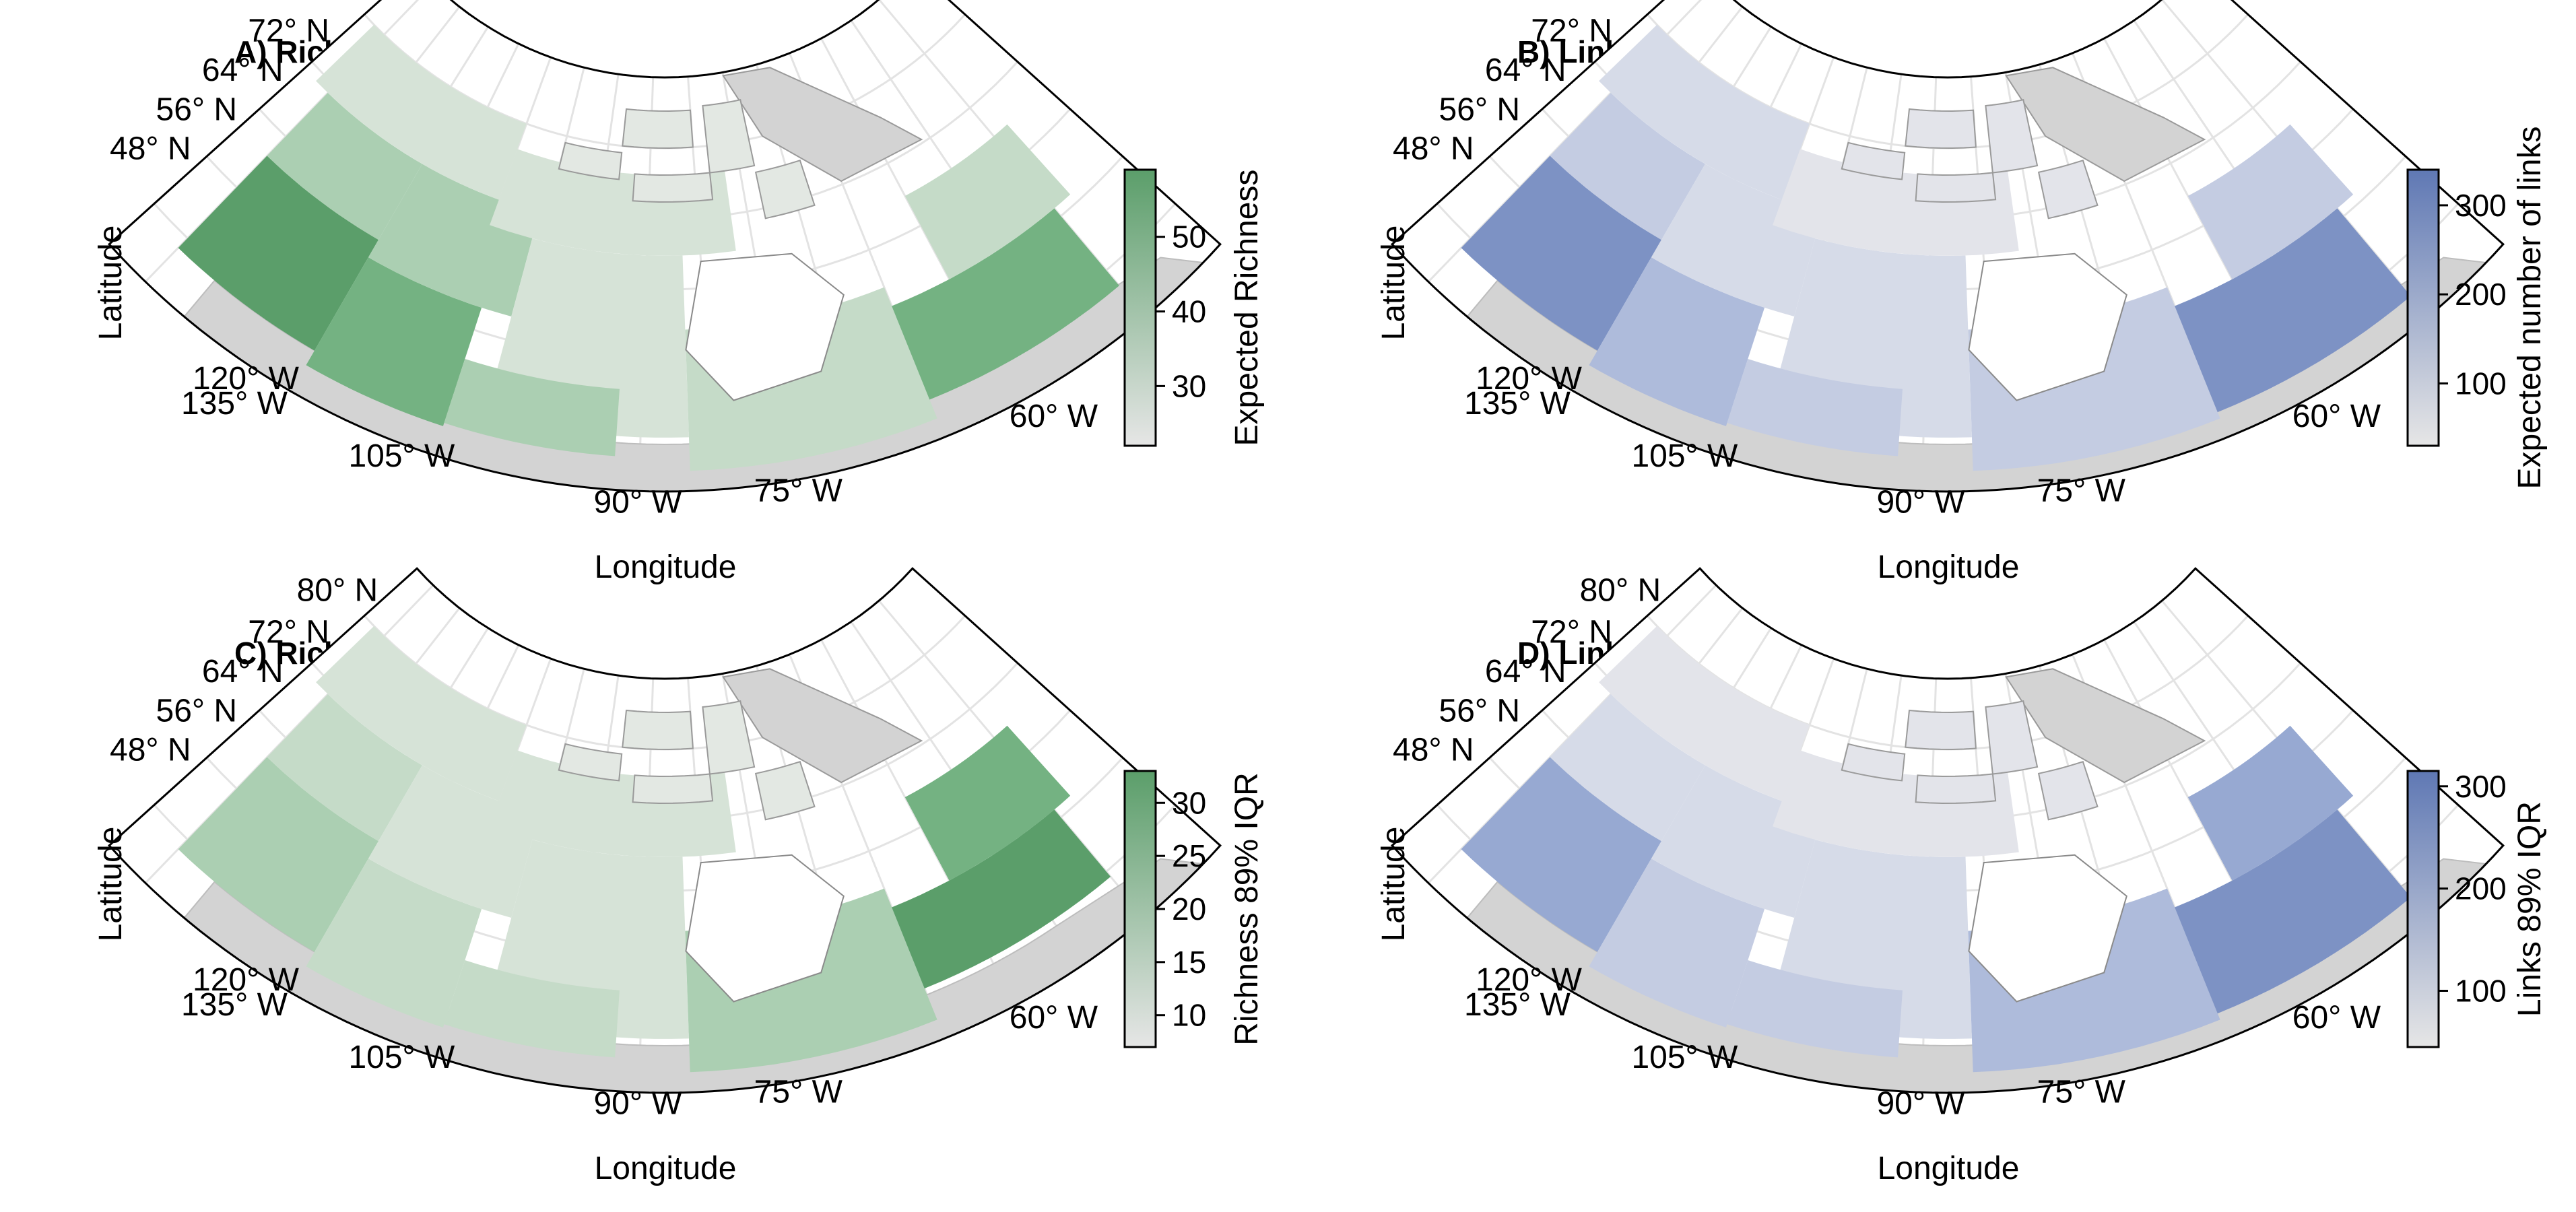 This screenshot has width=2576, height=1212. I want to click on colorbar-tick-label: 15, so click(1189, 963).